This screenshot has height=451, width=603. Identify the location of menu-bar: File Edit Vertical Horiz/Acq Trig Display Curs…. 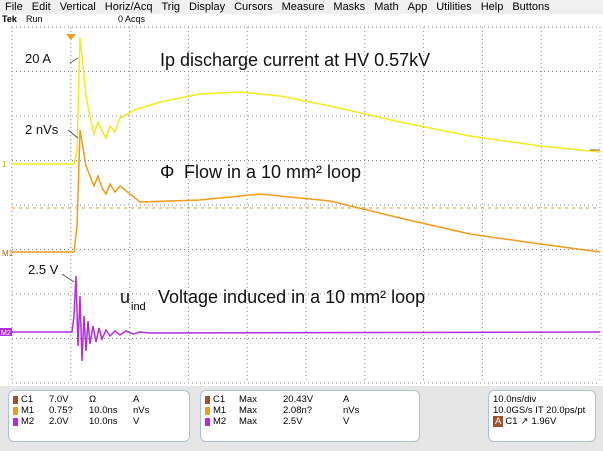
(301, 7).